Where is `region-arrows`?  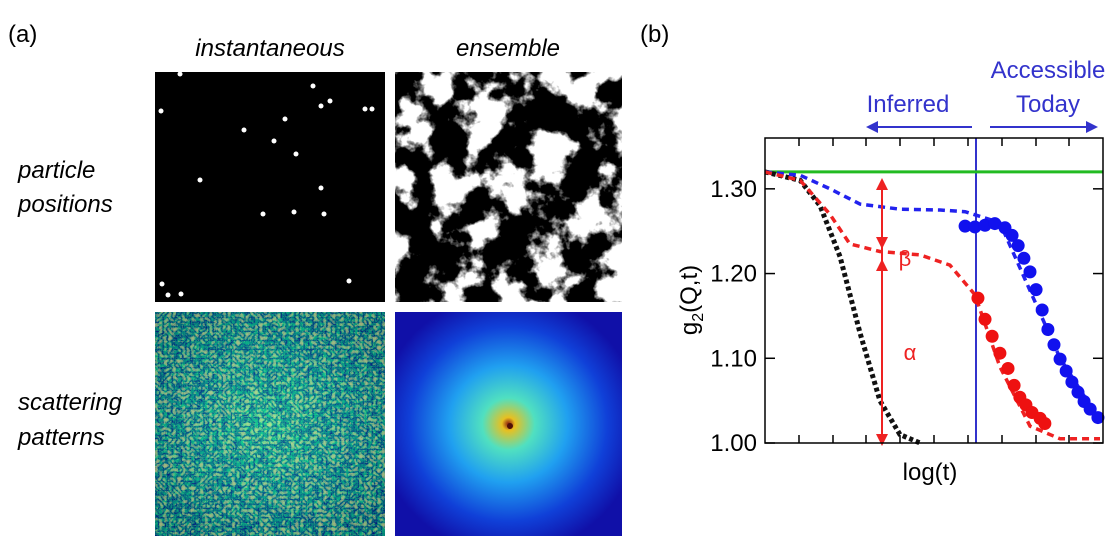
region-arrows is located at coordinates (982, 127).